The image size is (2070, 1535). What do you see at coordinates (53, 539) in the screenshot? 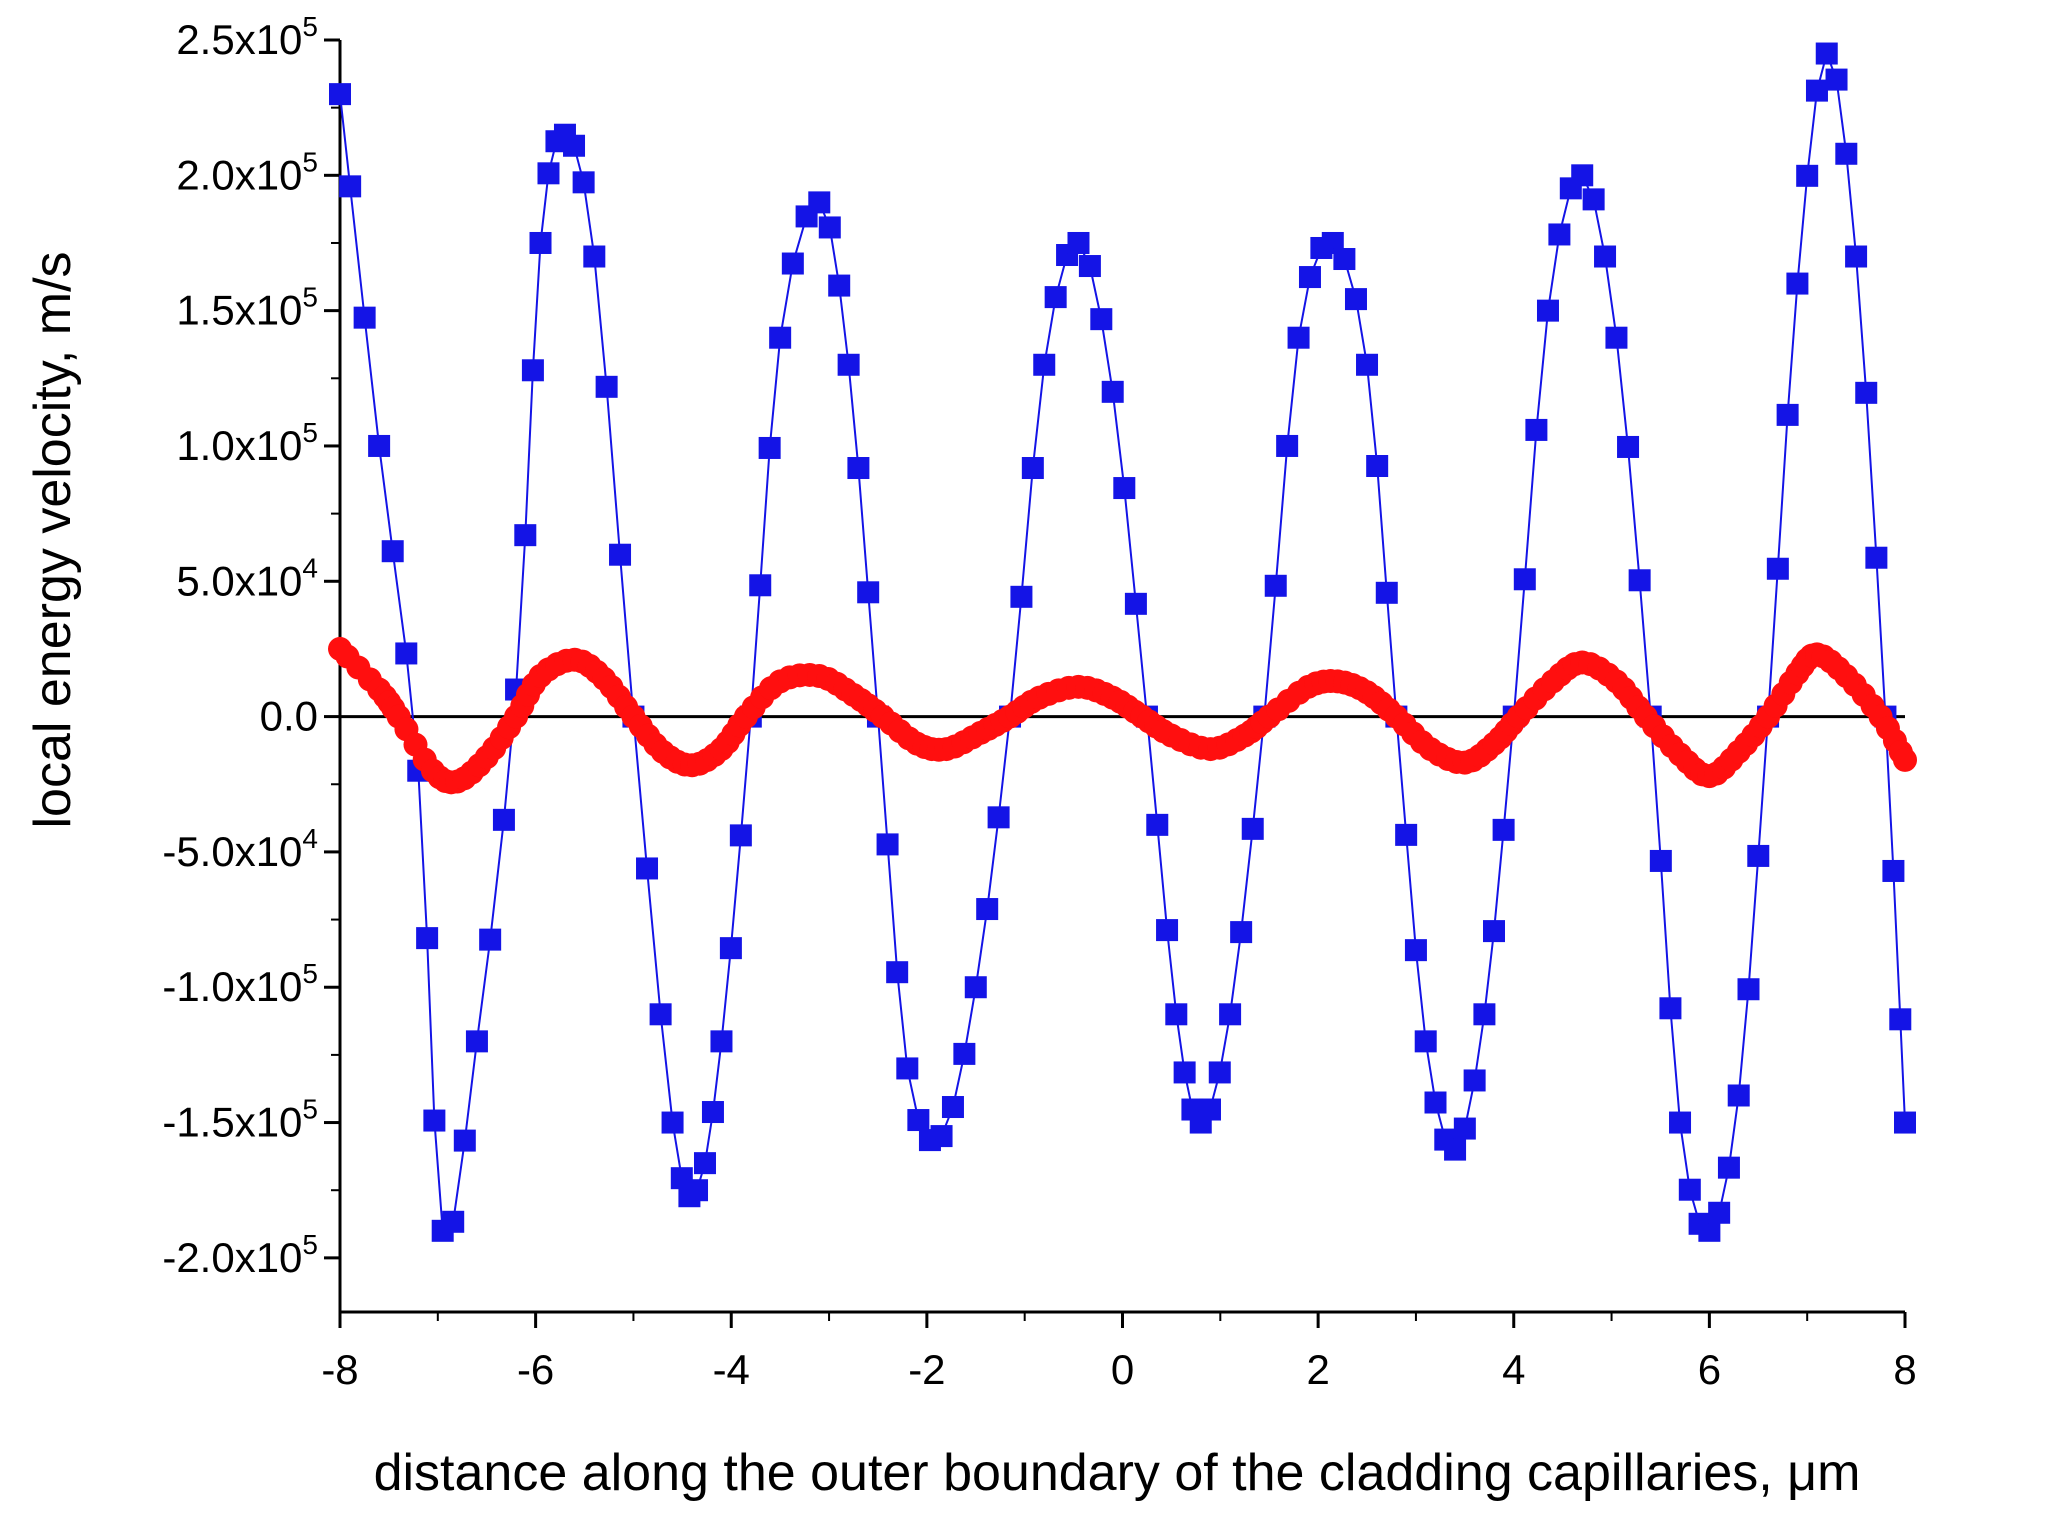
I see `y-axis-title: local energy velocity, m/s` at bounding box center [53, 539].